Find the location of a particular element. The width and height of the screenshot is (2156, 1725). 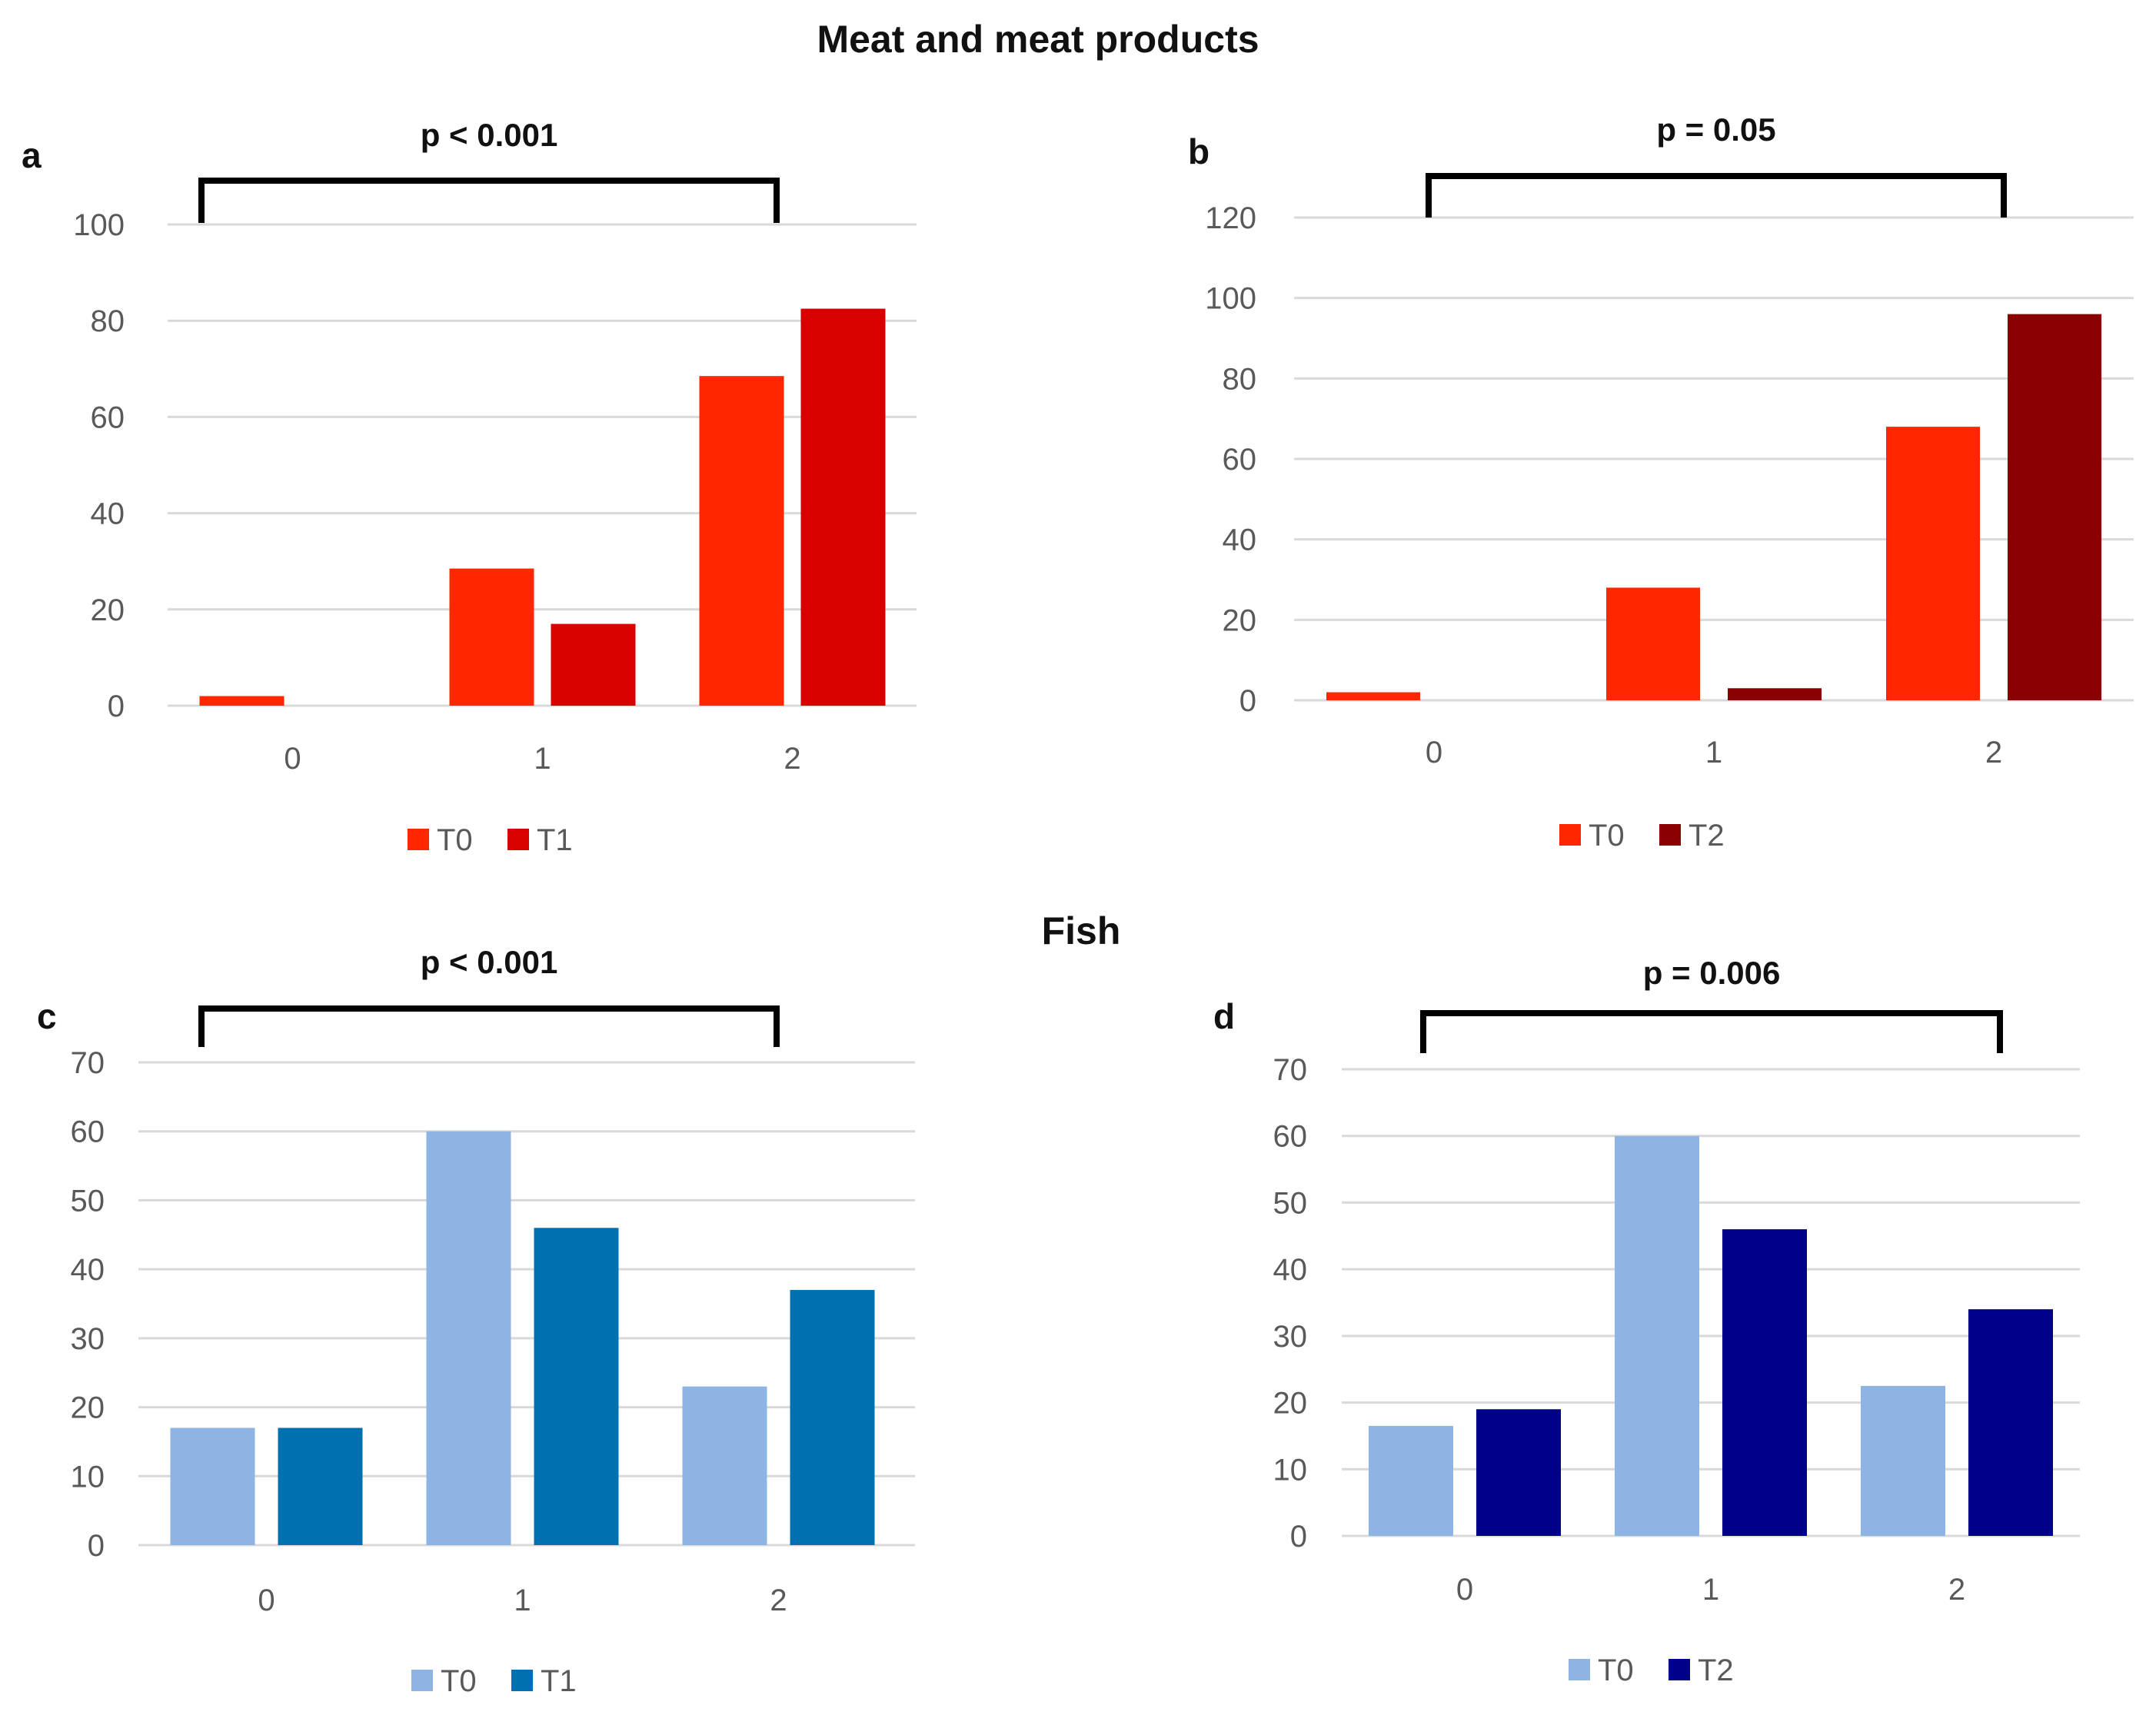

fish-section-title: Fish is located at coordinates (1081, 931).